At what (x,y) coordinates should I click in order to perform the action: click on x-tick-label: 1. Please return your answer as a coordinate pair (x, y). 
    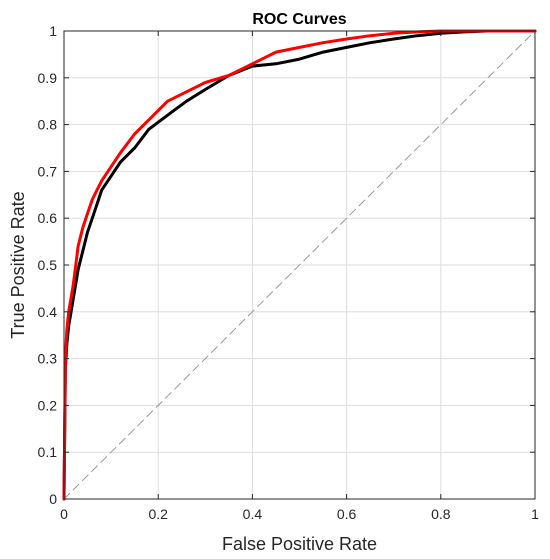
    Looking at the image, I should click on (535, 514).